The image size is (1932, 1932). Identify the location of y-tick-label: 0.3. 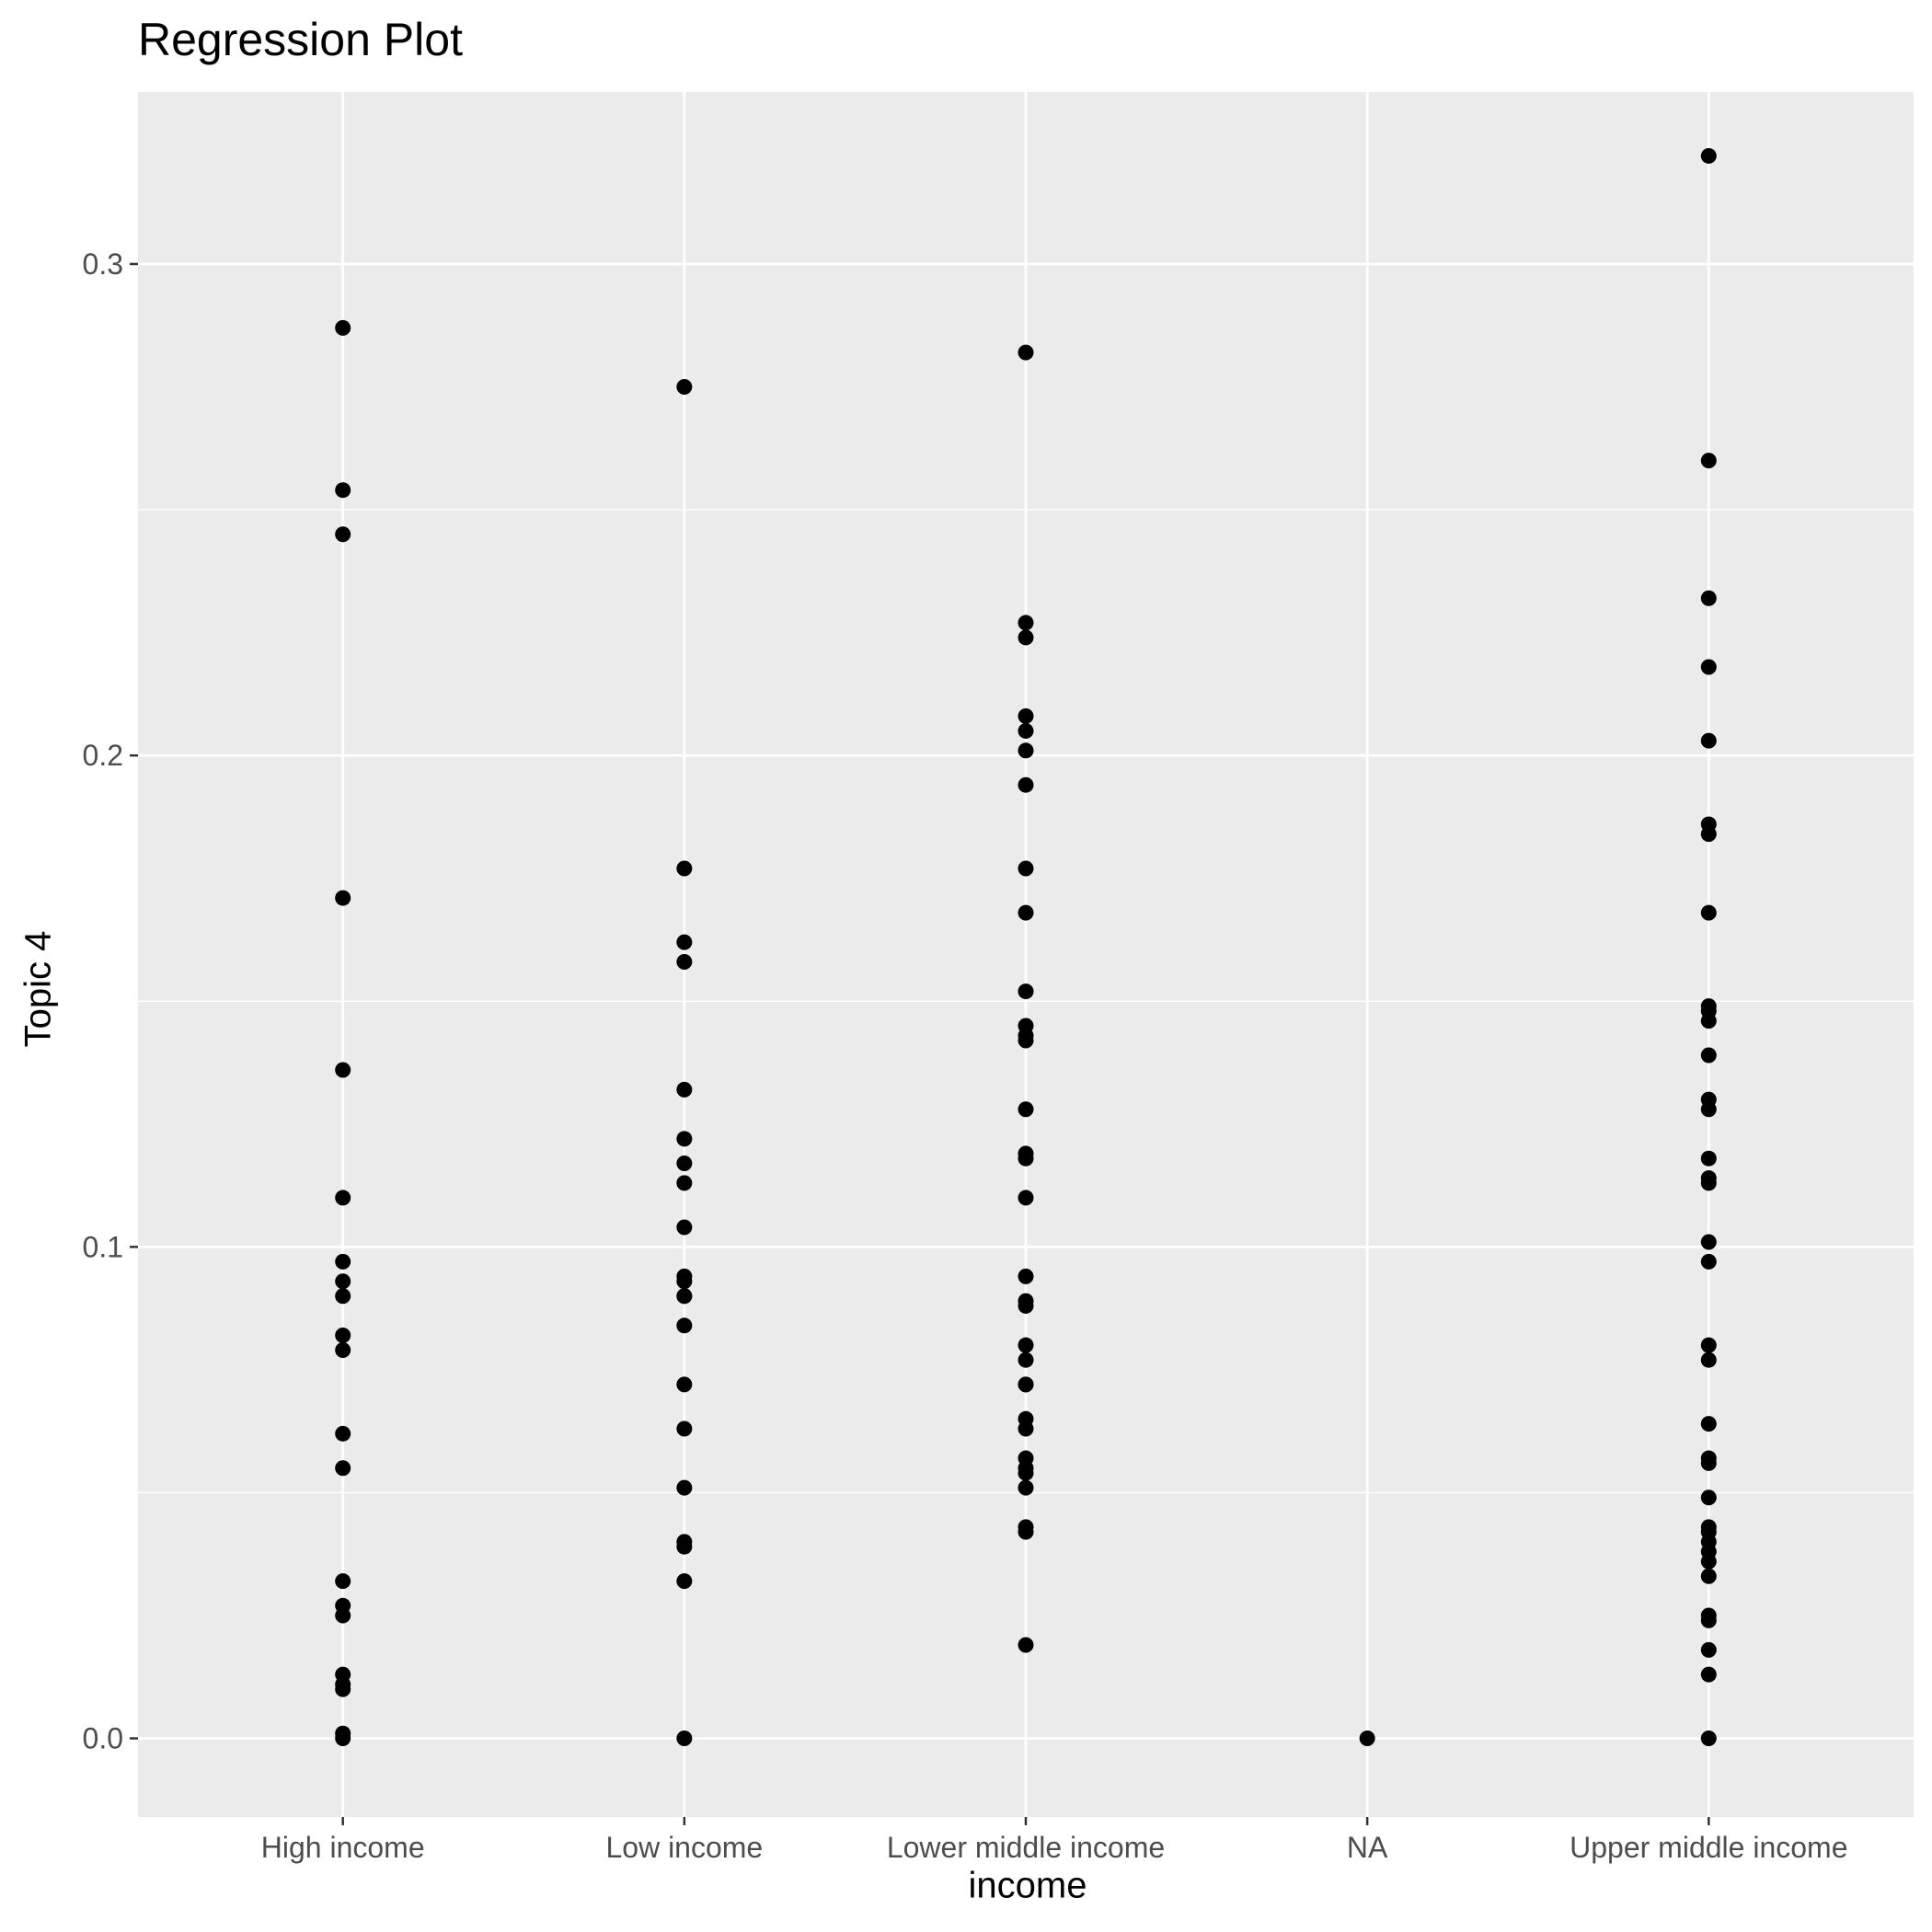
(103, 264).